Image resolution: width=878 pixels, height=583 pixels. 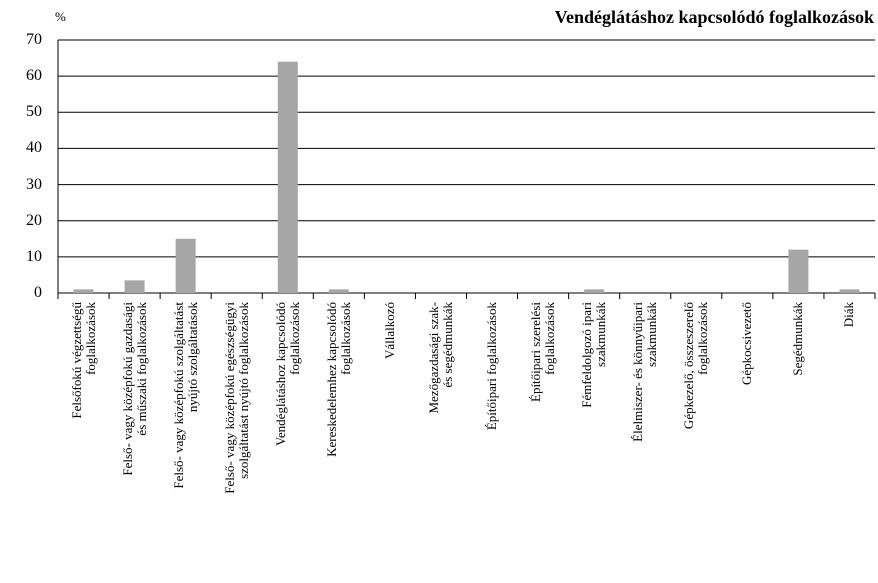 What do you see at coordinates (492, 366) in the screenshot?
I see `x-tick-label: Építőipari foglalkozások` at bounding box center [492, 366].